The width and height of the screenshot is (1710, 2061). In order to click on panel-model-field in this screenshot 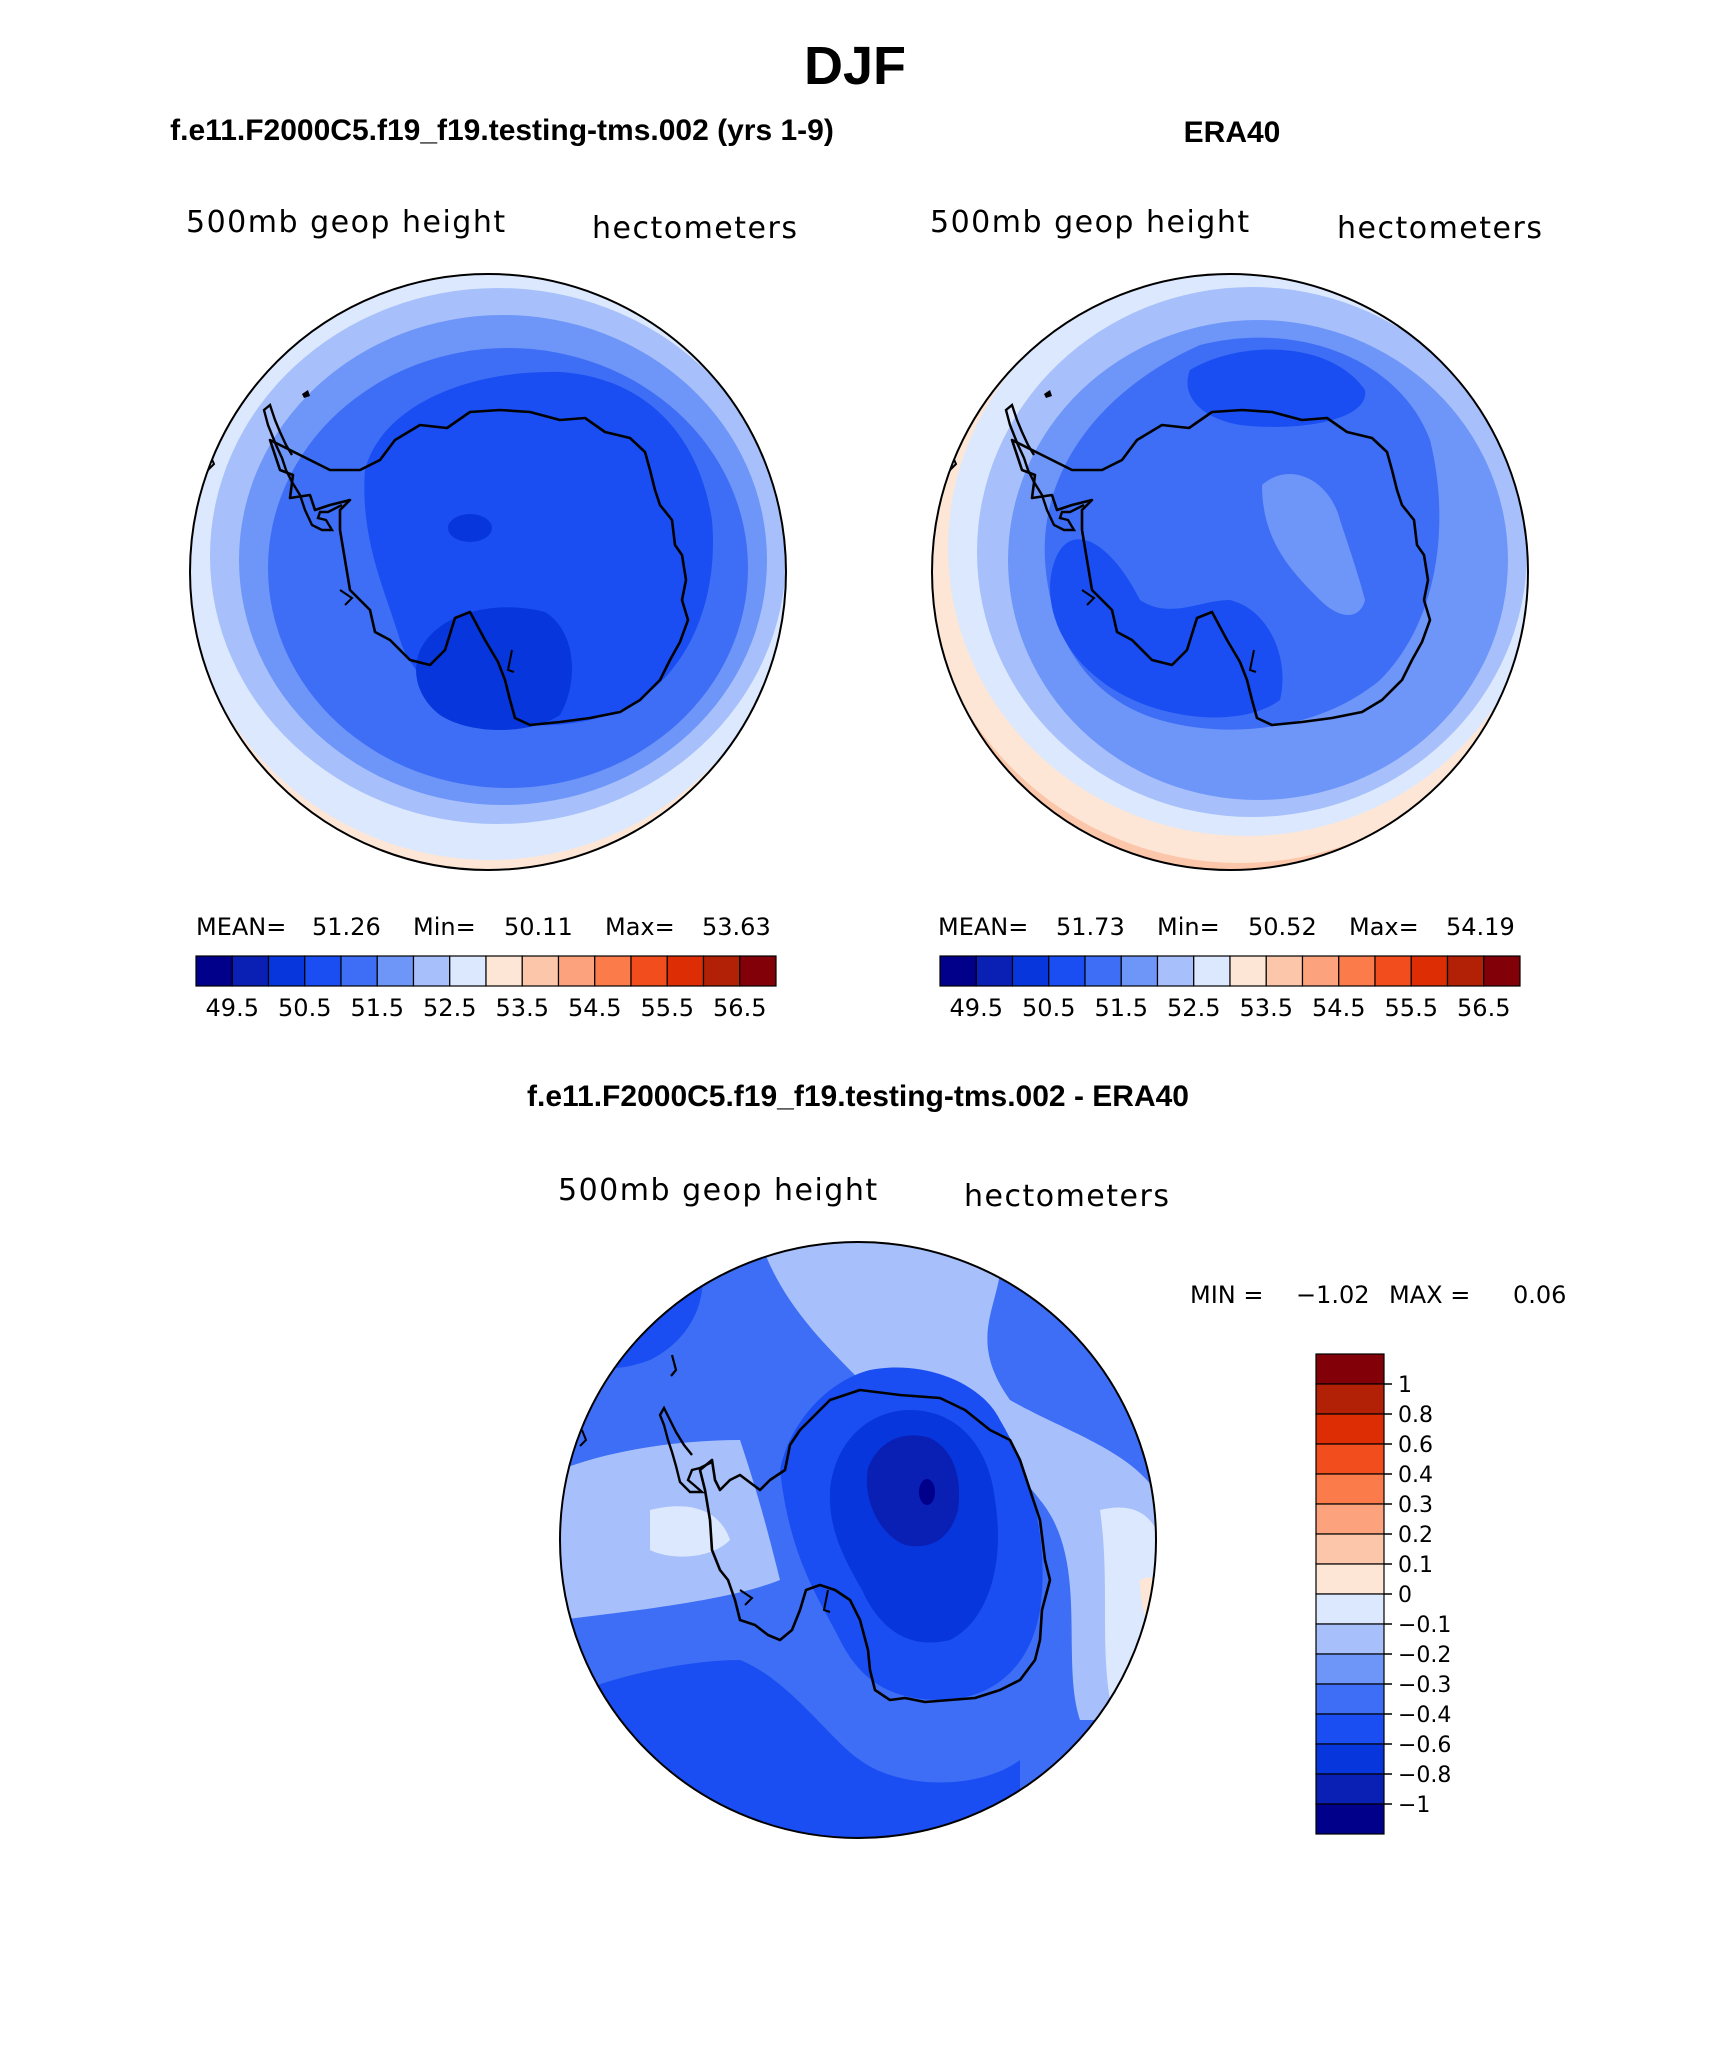, I will do `click(488, 572)`.